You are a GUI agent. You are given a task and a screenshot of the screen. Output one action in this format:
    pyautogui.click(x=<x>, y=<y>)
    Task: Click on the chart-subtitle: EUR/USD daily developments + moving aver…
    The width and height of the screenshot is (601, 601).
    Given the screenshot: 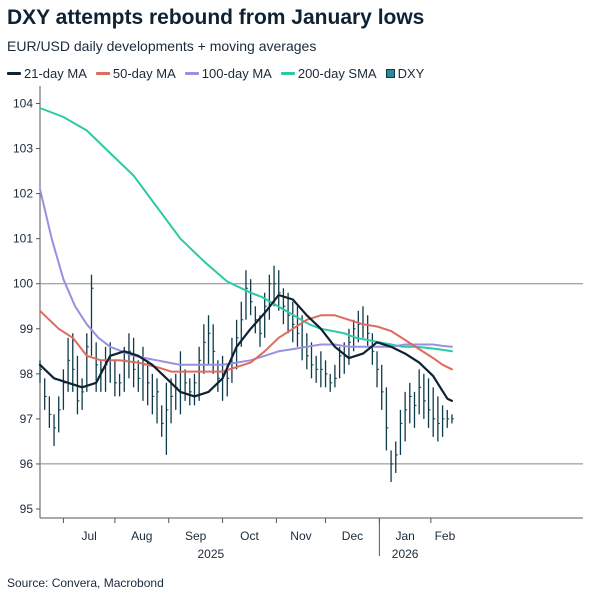 What is the action you would take?
    pyautogui.click(x=162, y=46)
    